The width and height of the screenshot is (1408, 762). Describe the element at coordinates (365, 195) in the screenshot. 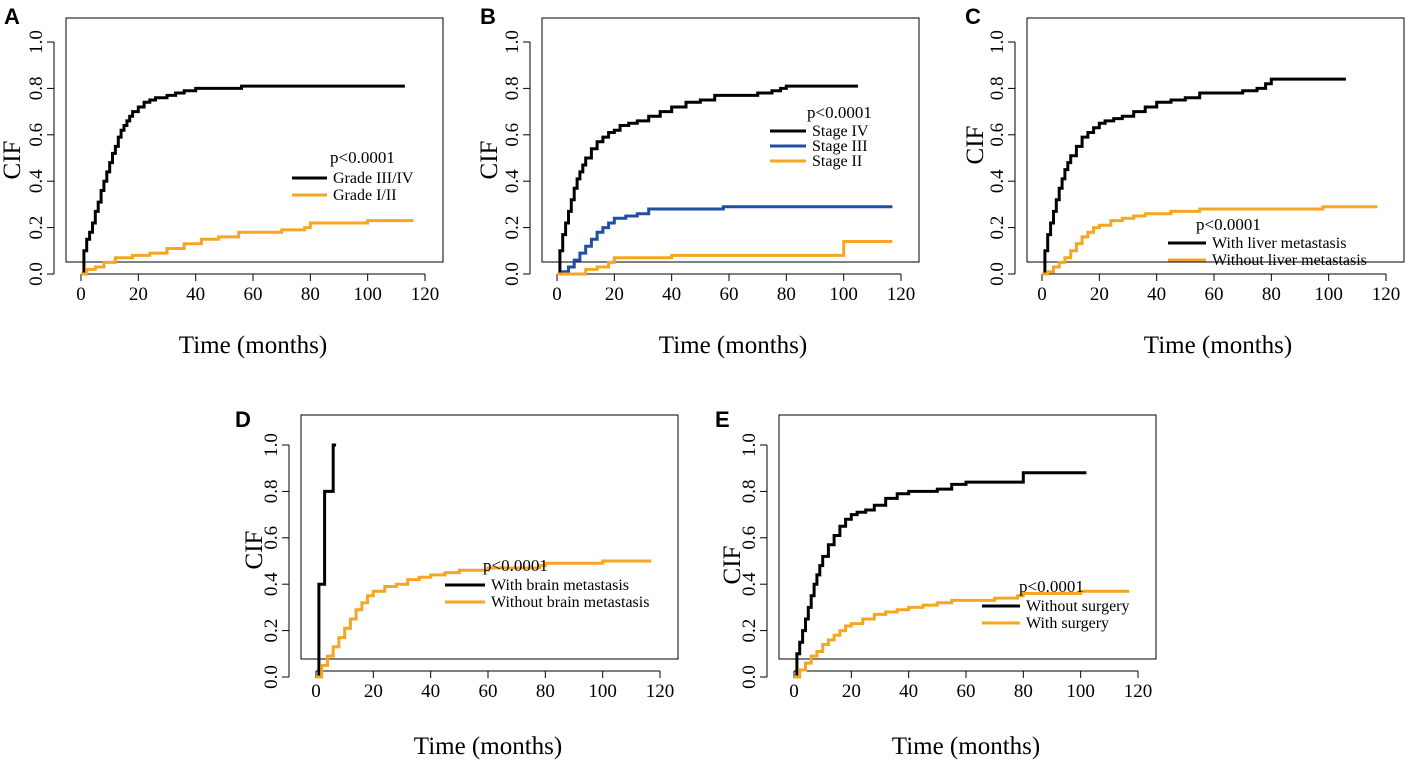

I see `legend-entry: Grade I/II` at that location.